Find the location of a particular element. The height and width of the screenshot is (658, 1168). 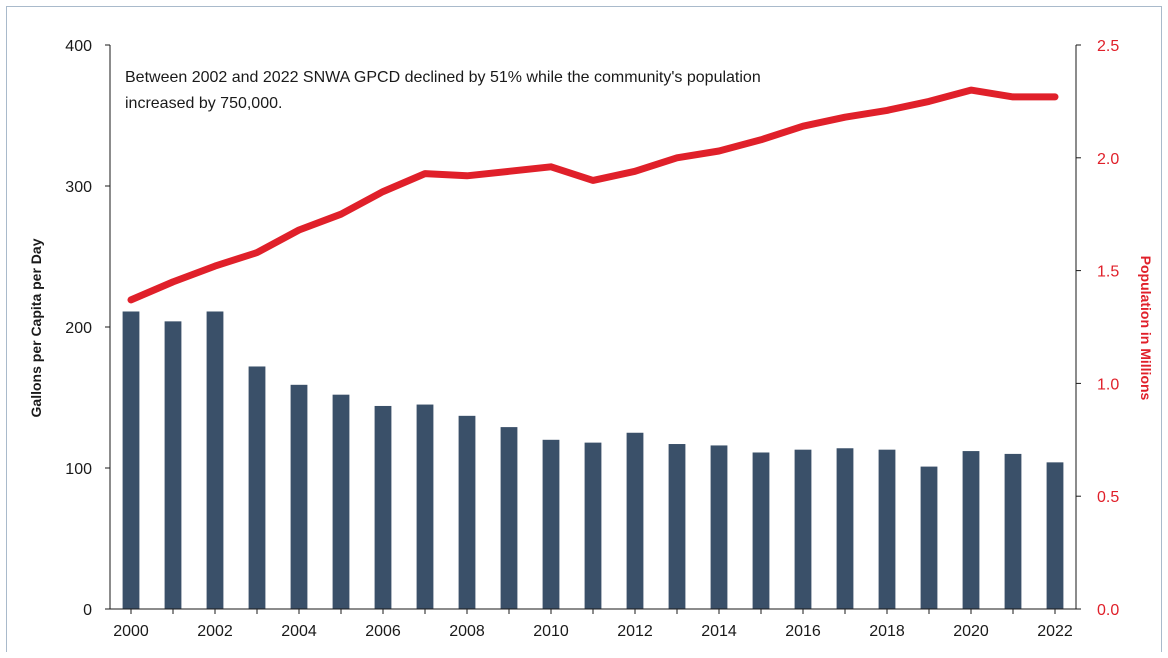

left-tick-label: 100 is located at coordinates (78, 469).